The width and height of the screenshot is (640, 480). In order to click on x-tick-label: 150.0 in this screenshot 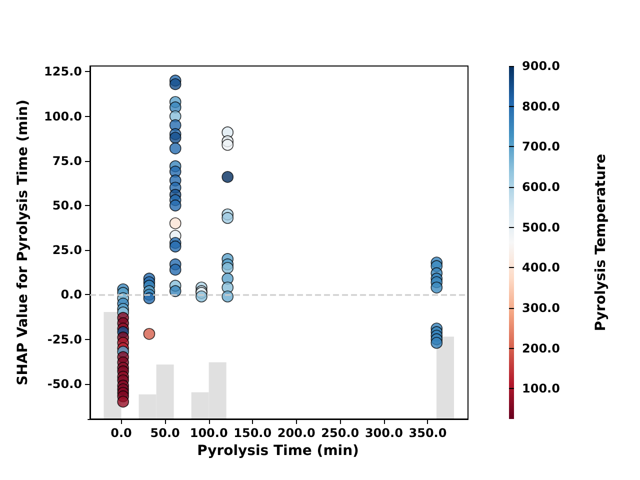, I will do `click(253, 433)`.